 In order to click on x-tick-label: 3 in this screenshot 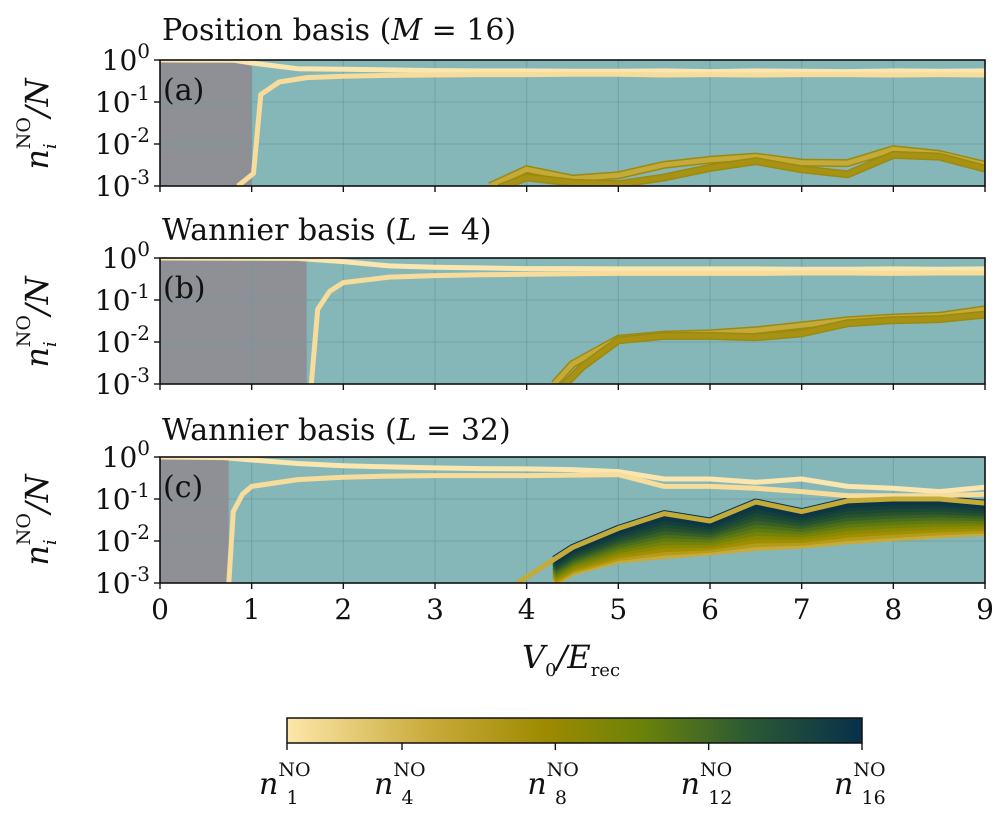, I will do `click(435, 609)`.